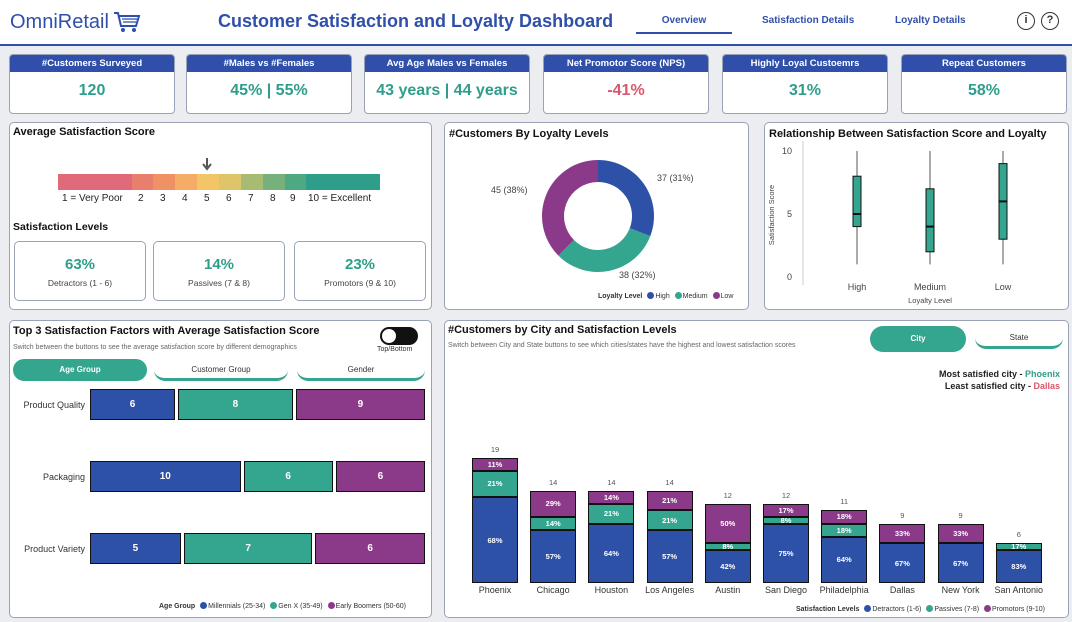 Image resolution: width=1072 pixels, height=622 pixels. Describe the element at coordinates (163, 198) in the screenshot. I see `scale-tick: 3` at that location.